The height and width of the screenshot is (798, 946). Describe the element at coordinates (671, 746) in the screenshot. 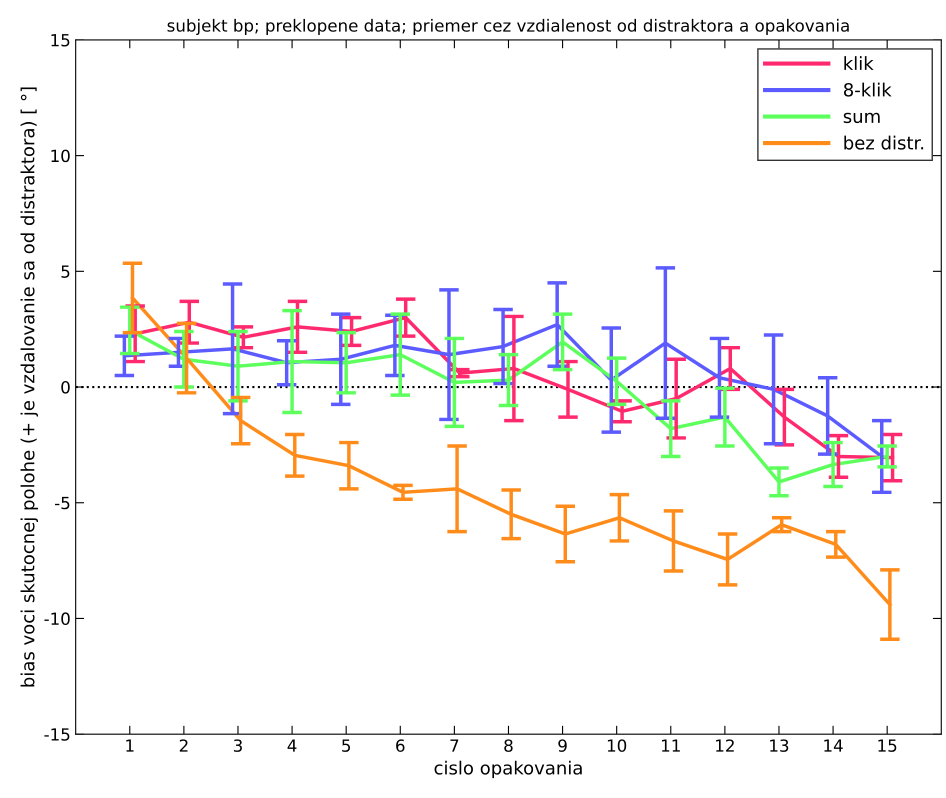

I see `x-tick-label: 11` at that location.